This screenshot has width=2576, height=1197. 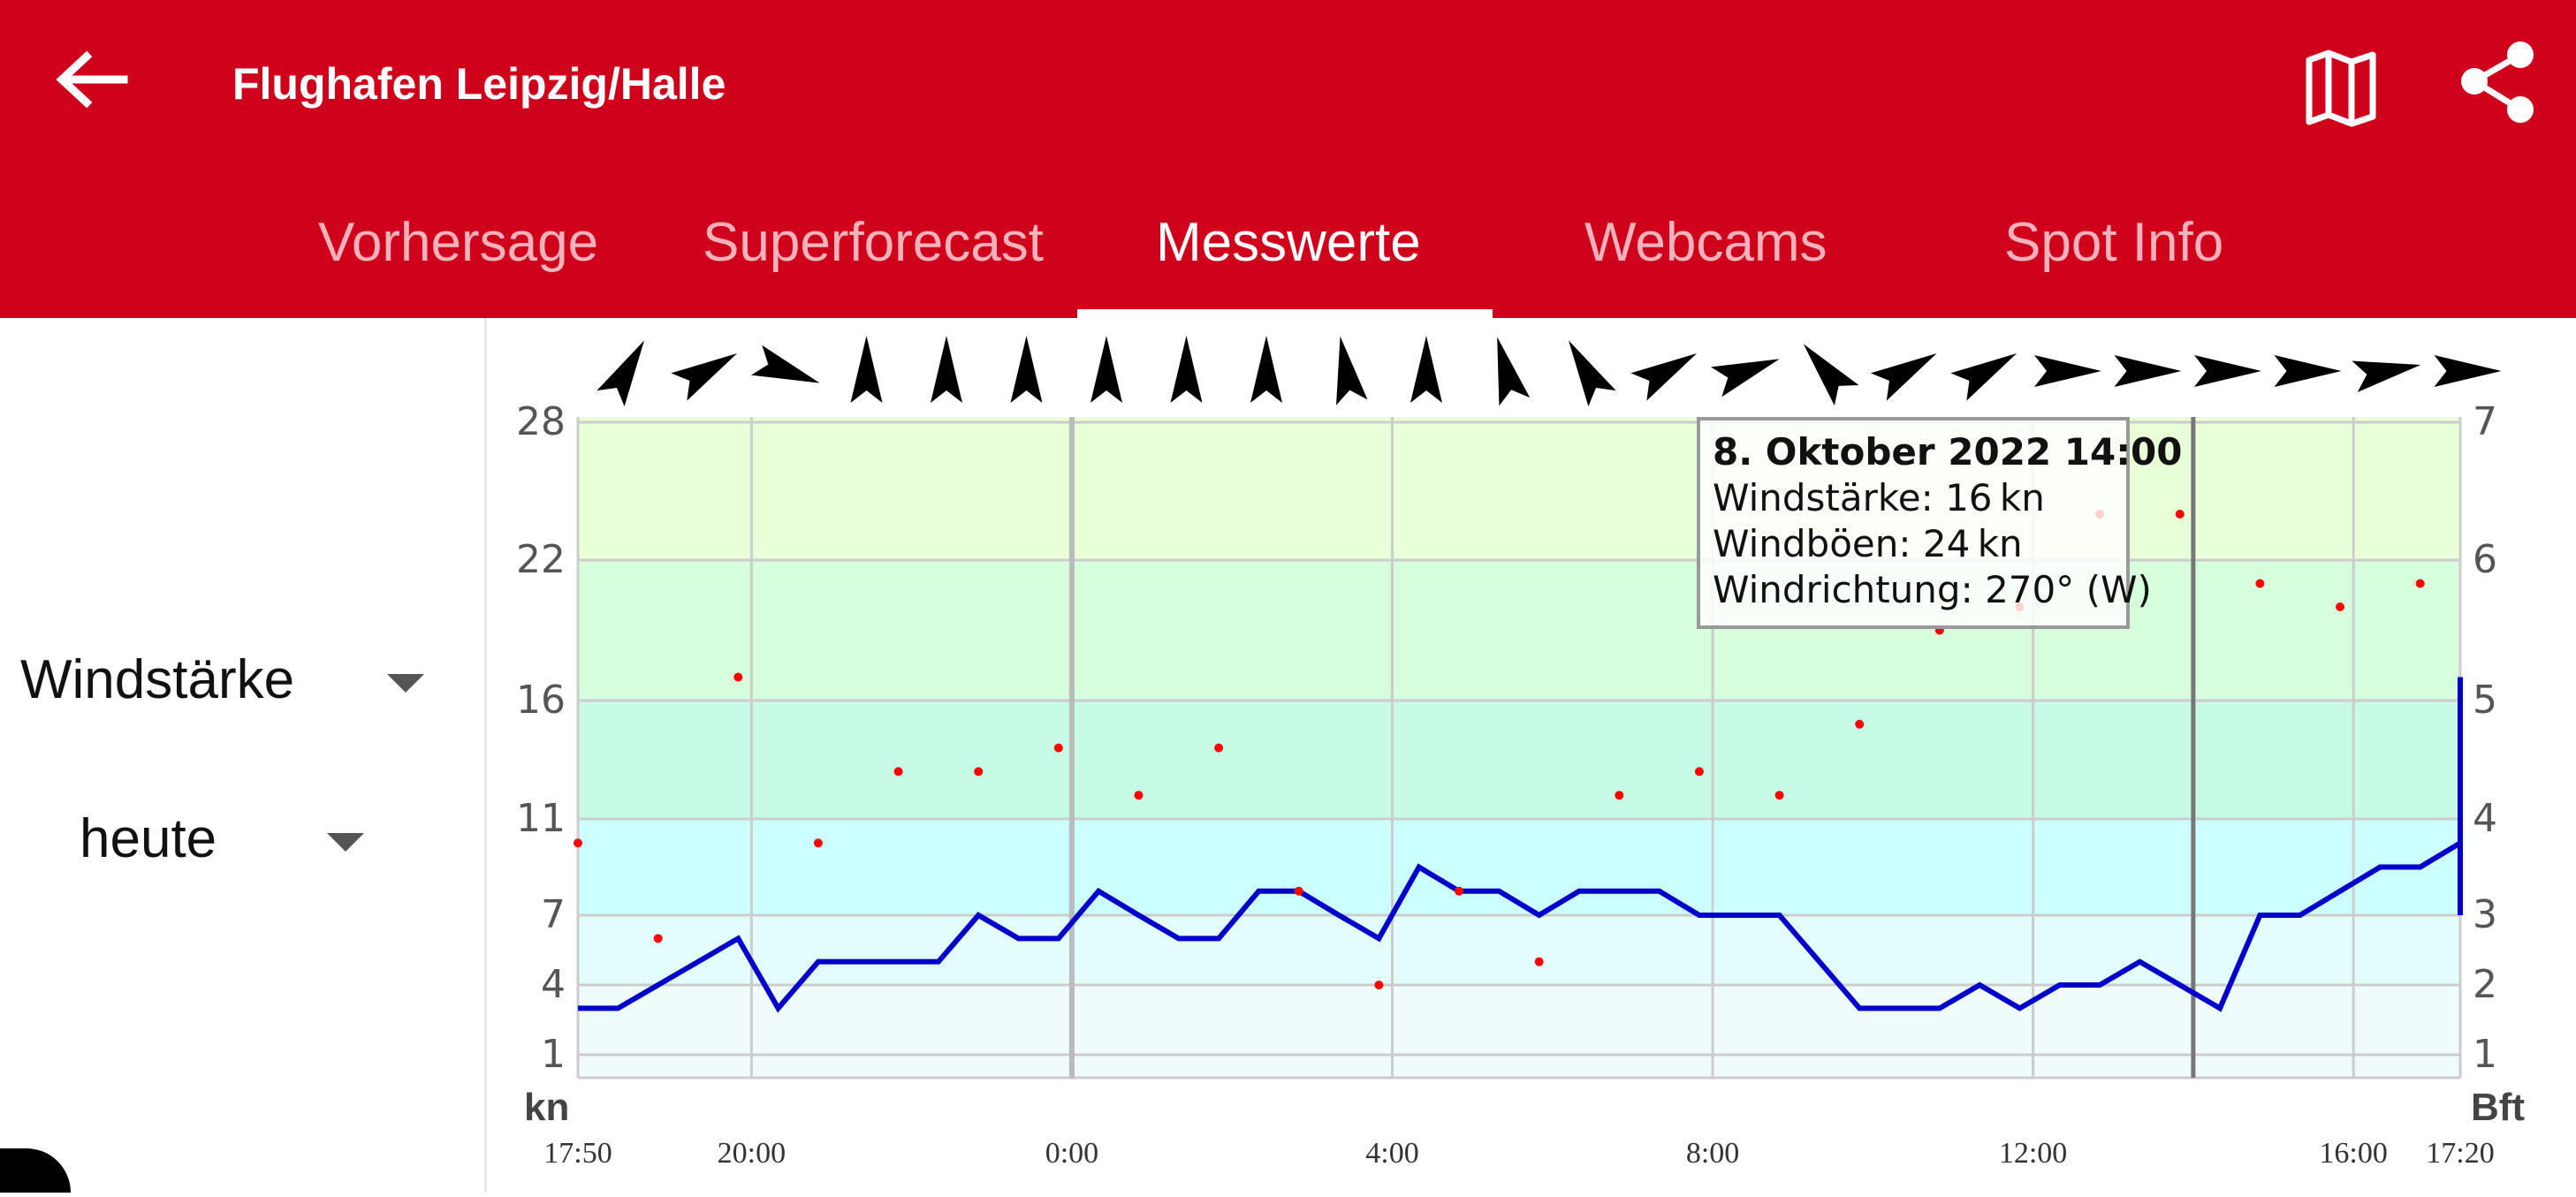 I want to click on right-axis-tick-label: 3, so click(x=2485, y=915).